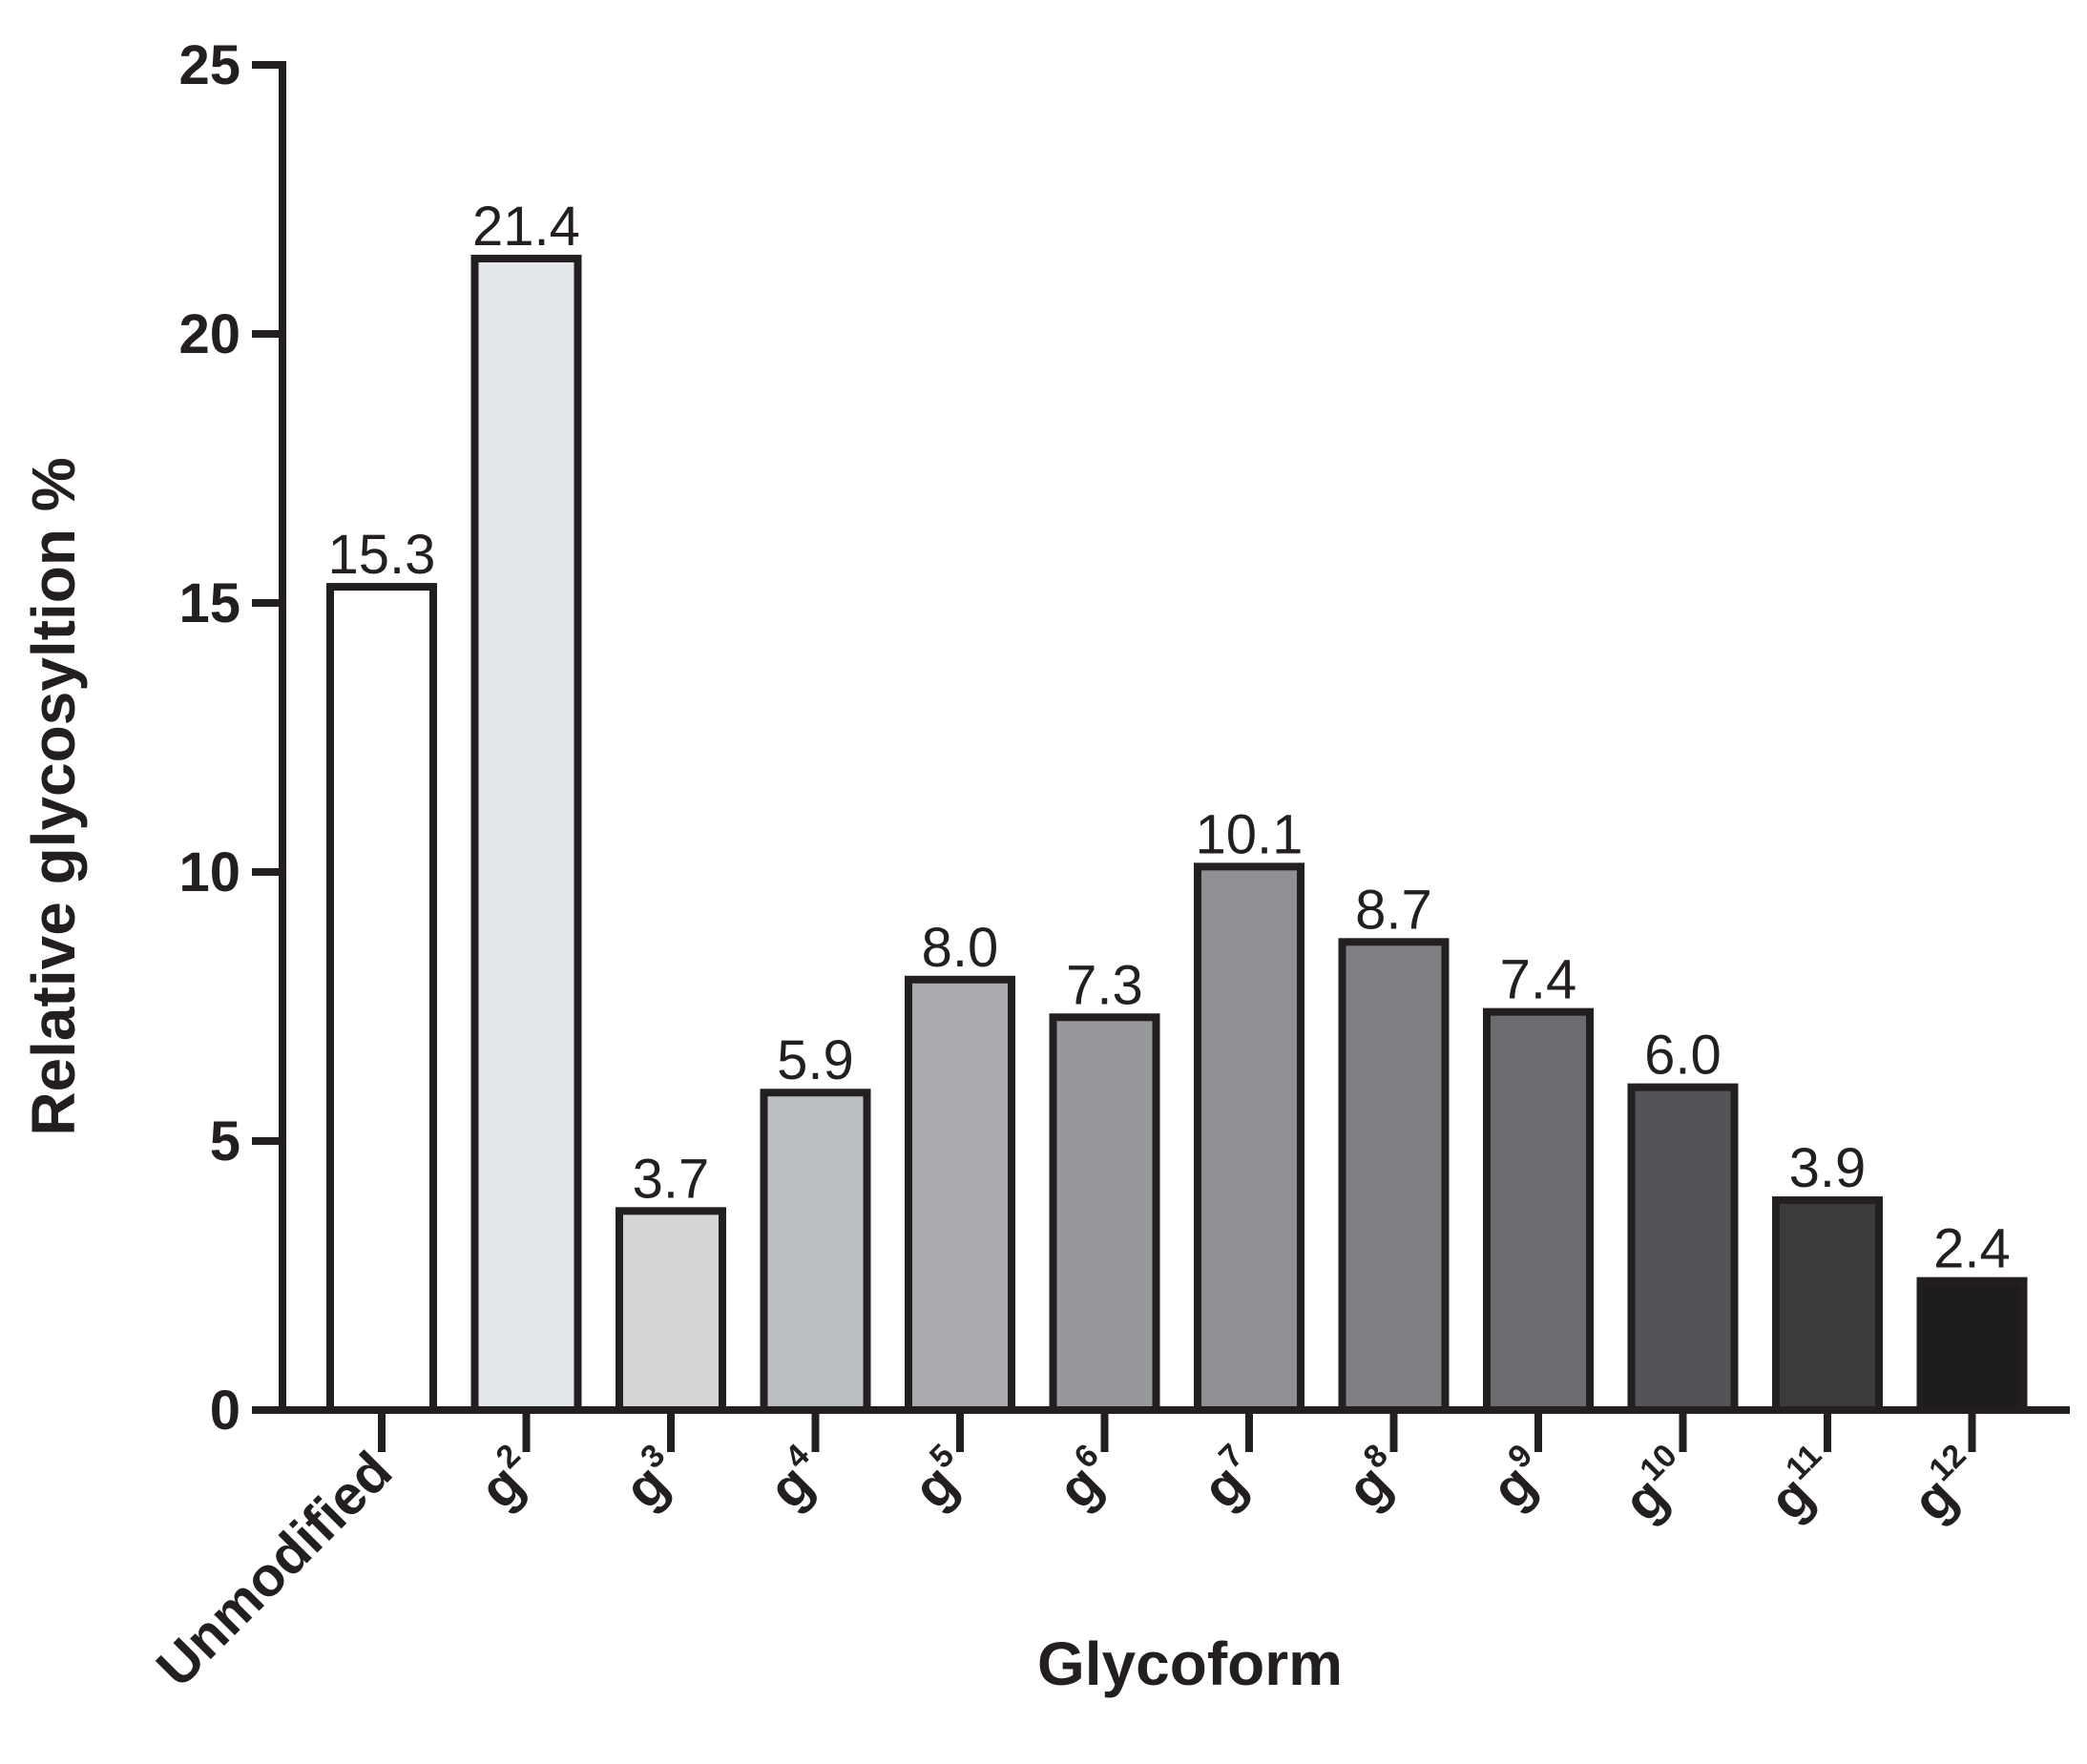 The image size is (2087, 1764). What do you see at coordinates (1373, 1478) in the screenshot?
I see `x-tick-label: g8` at bounding box center [1373, 1478].